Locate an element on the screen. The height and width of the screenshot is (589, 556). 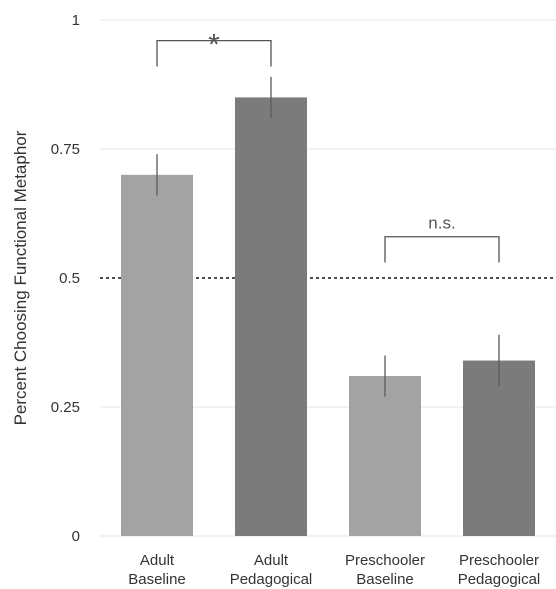
y-axis-title: Percent Choosing Functional Metaphor is located at coordinates (20, 277).